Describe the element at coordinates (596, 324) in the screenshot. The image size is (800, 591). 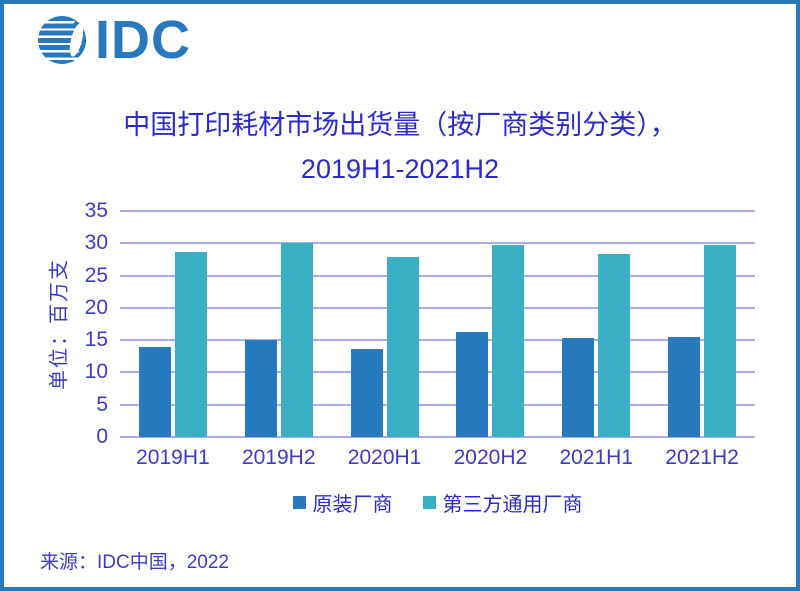
I see `bar-group-2021H1` at that location.